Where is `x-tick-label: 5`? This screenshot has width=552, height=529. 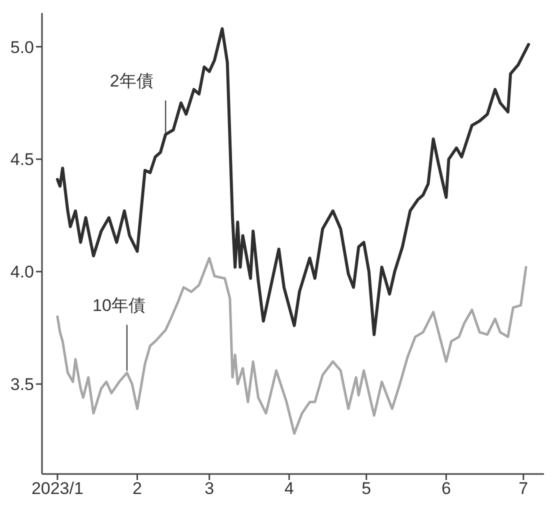 x-tick-label: 5 is located at coordinates (367, 488).